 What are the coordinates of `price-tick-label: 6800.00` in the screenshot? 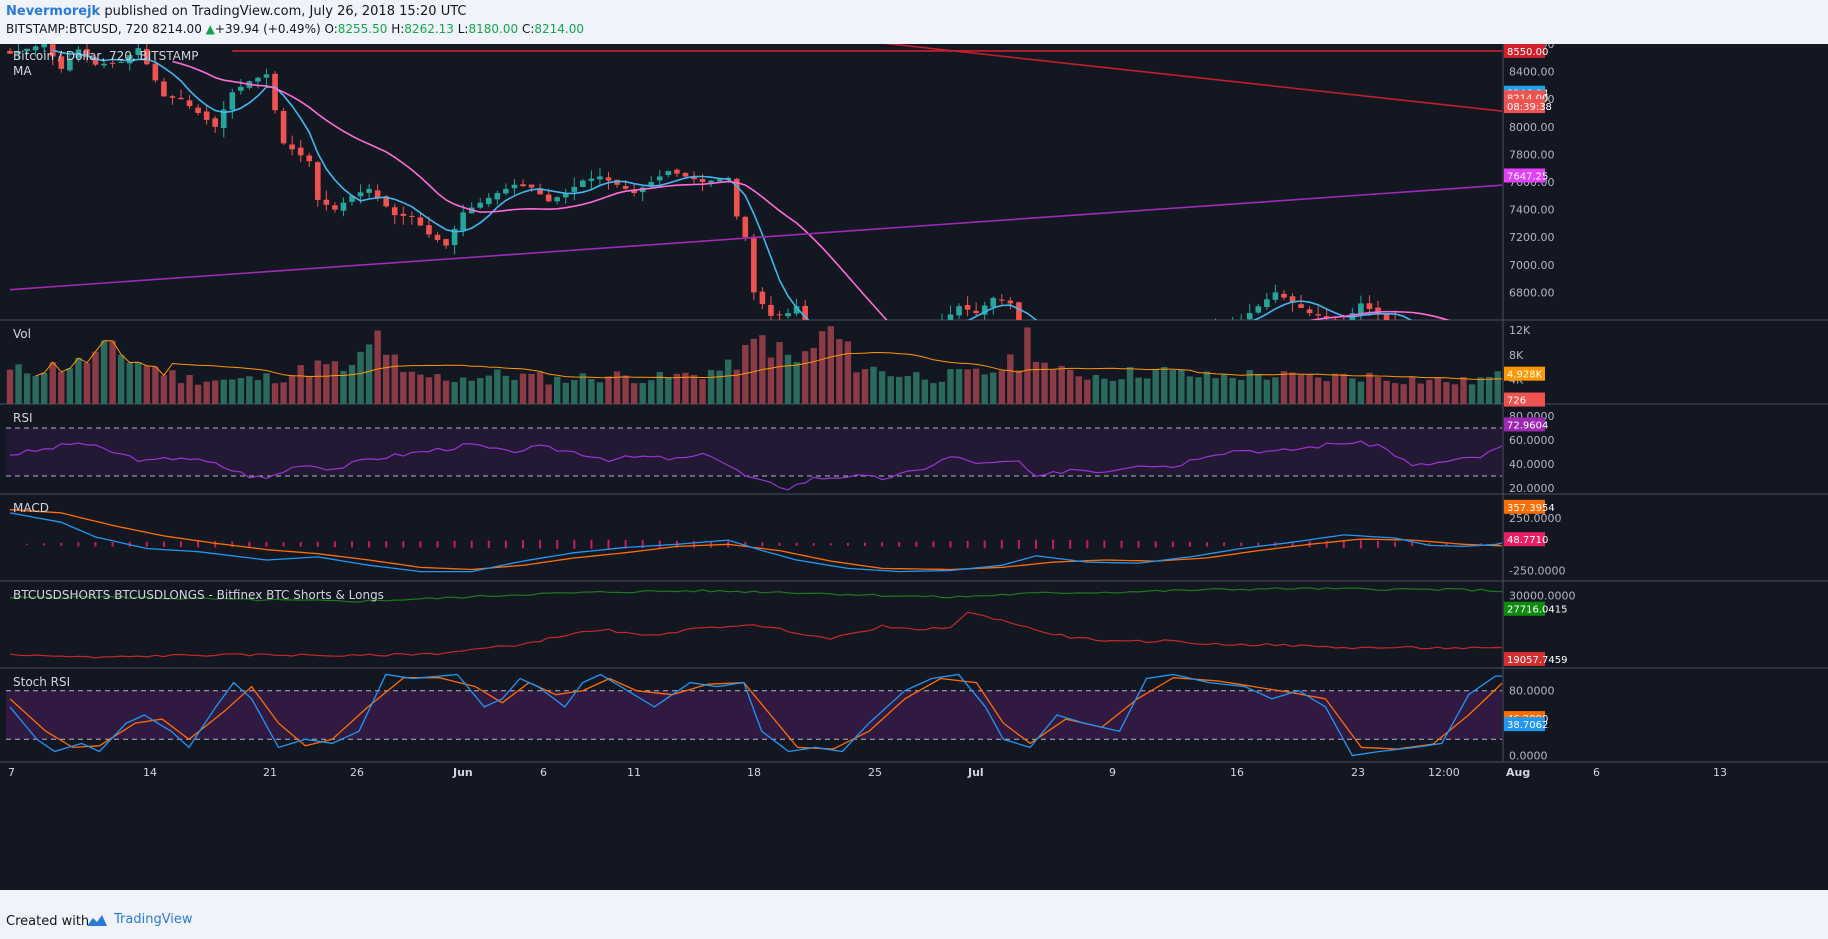 It's located at (1532, 292).